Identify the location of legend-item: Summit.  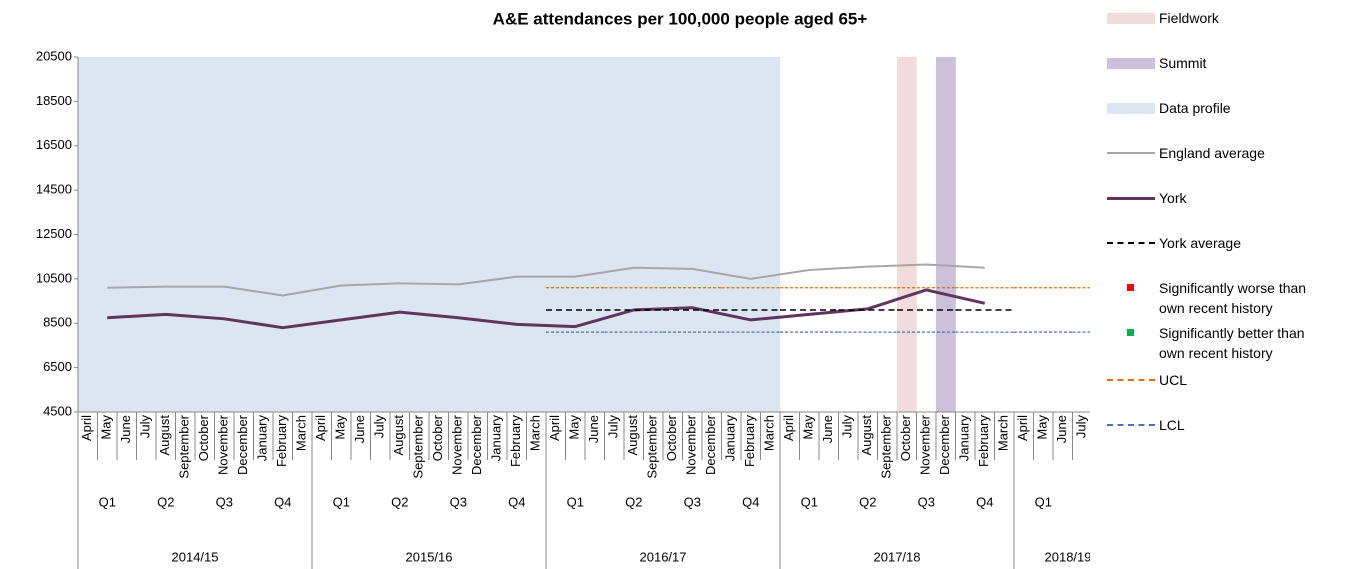
(1232, 63).